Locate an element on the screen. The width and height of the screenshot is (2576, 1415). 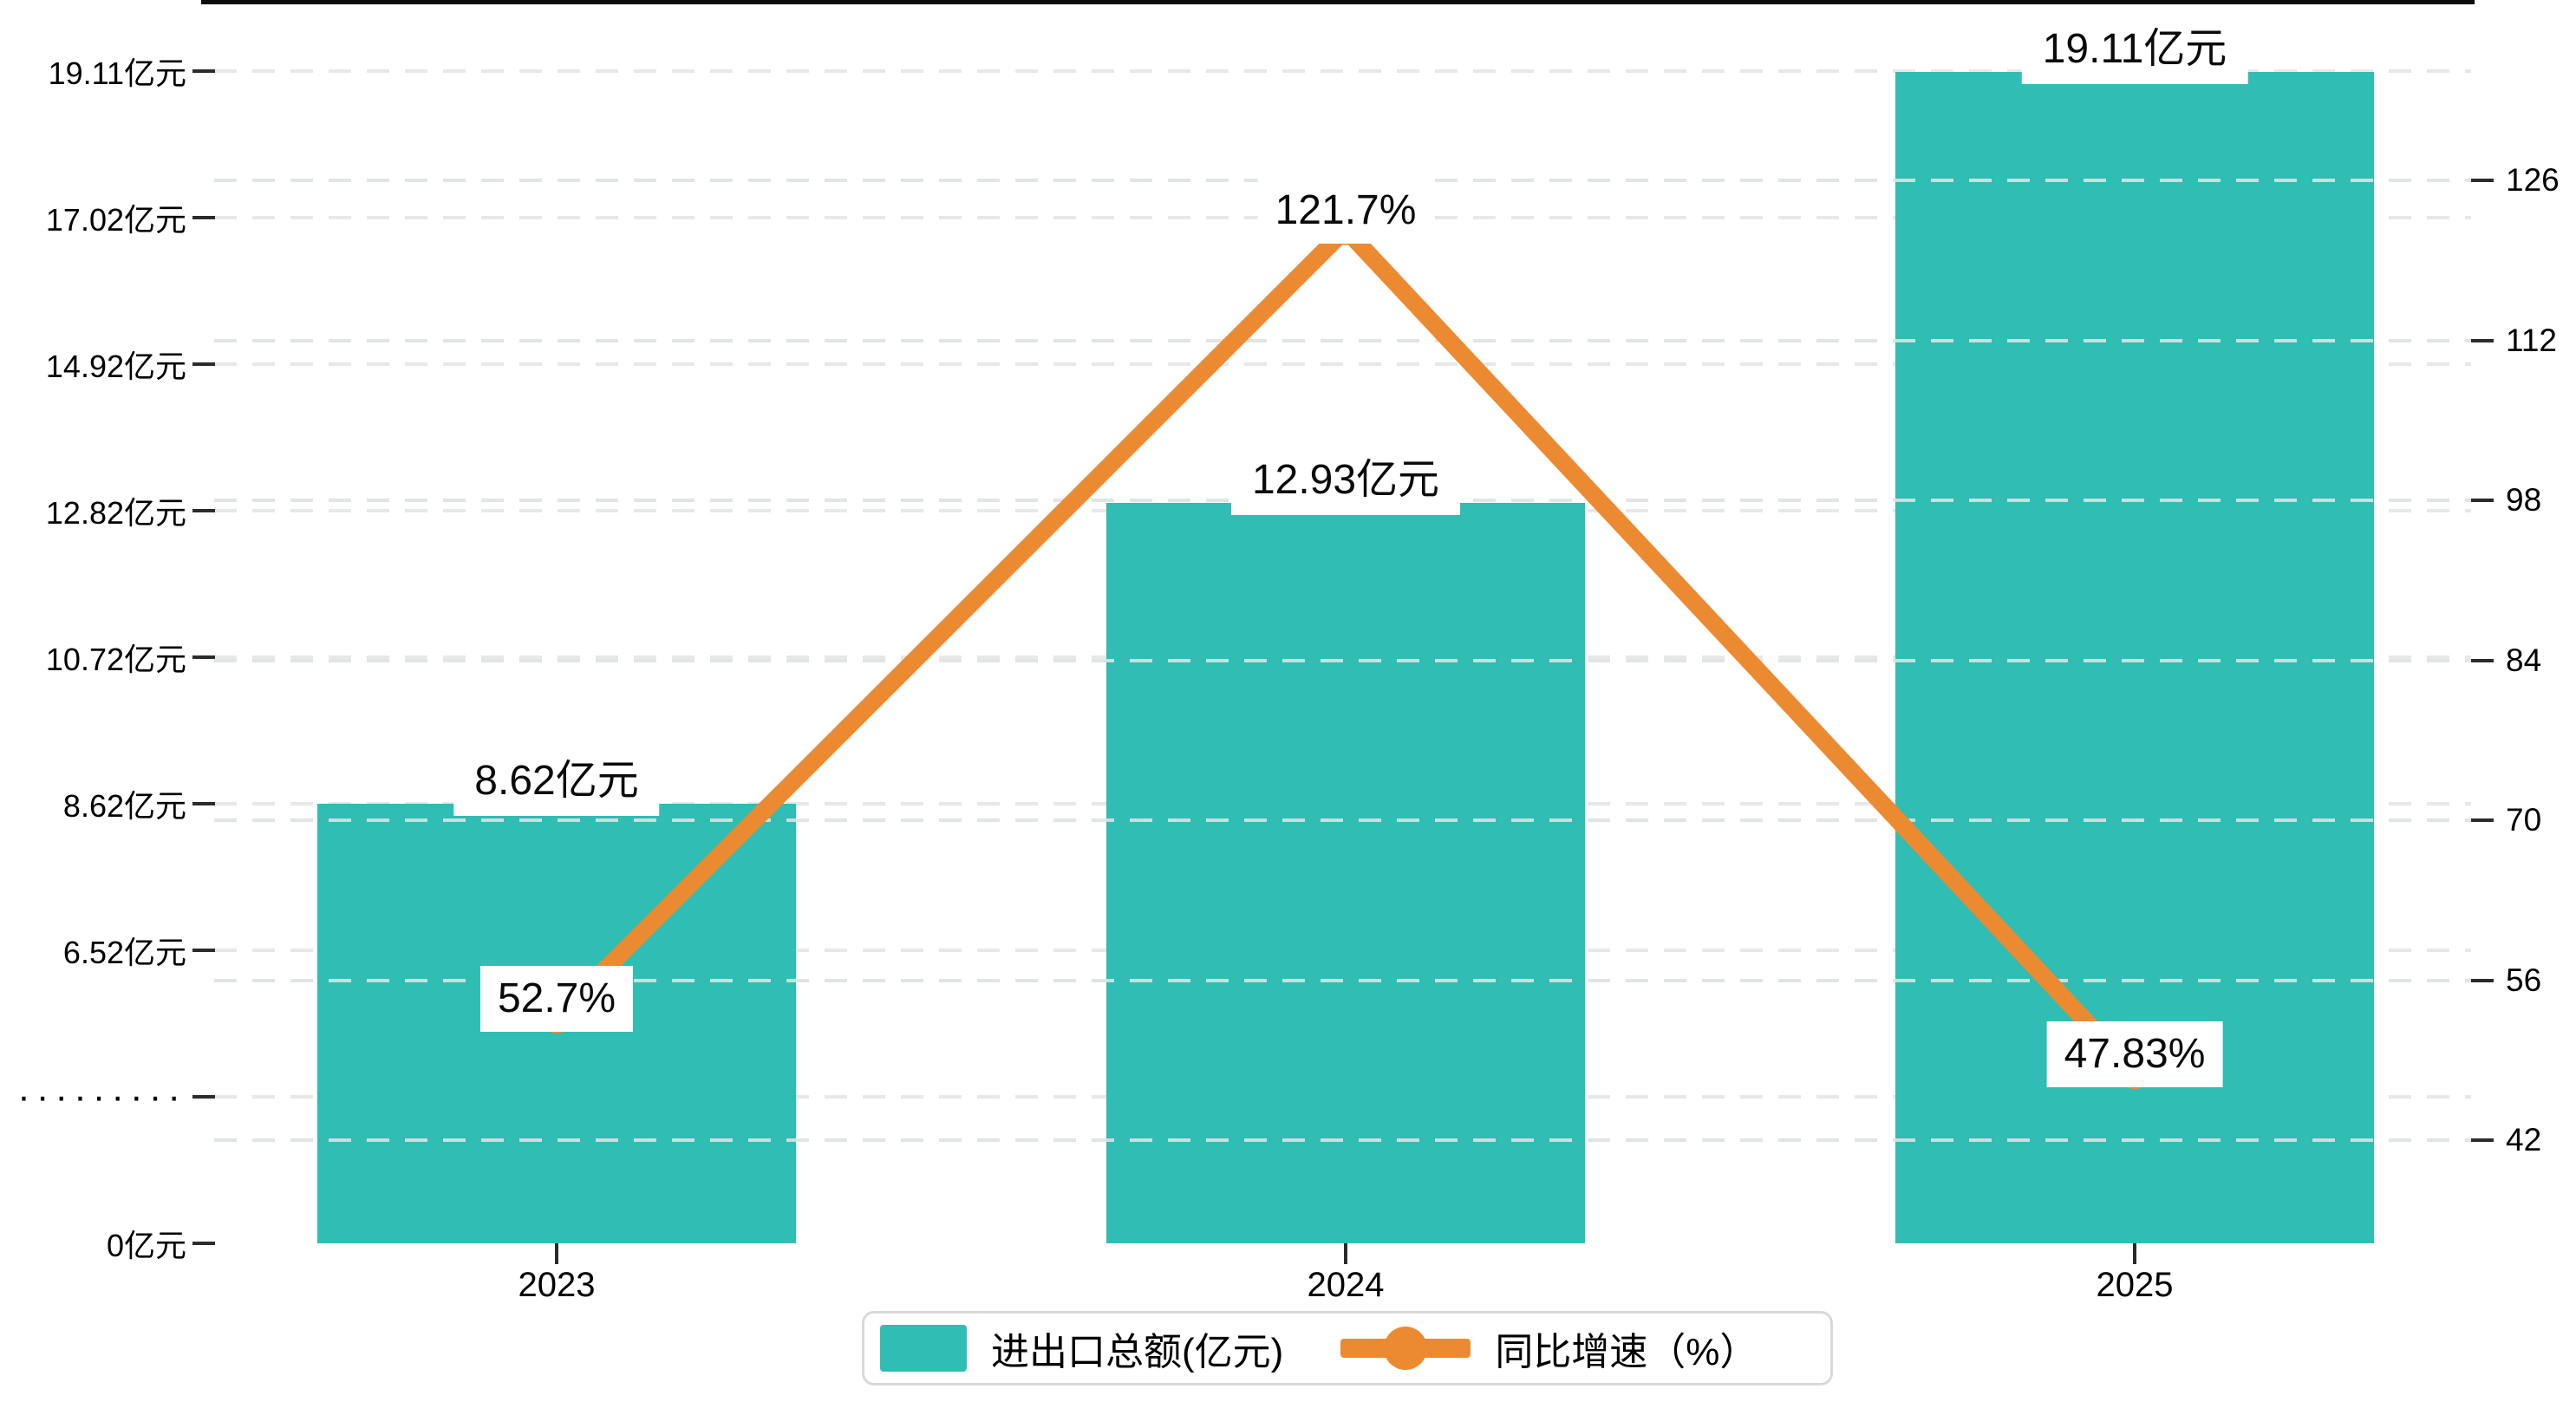
right-axis-tick-label: 70 is located at coordinates (2524, 820).